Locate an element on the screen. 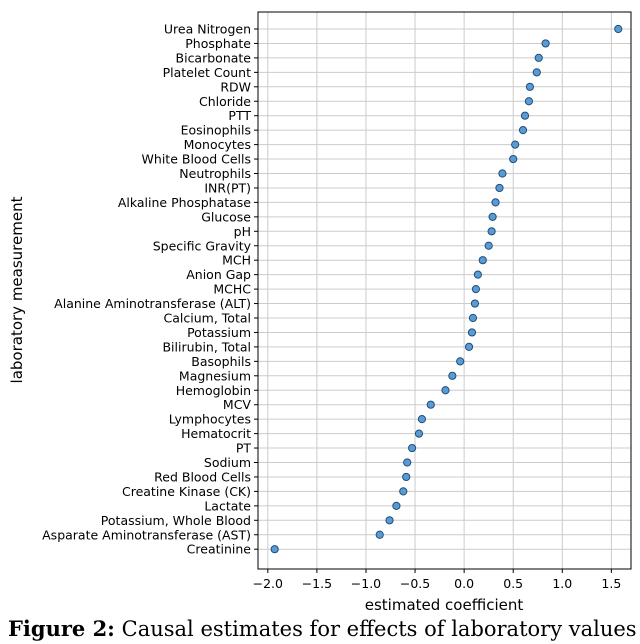 The width and height of the screenshot is (640, 644). x-tick-label: −2.0 is located at coordinates (268, 583).